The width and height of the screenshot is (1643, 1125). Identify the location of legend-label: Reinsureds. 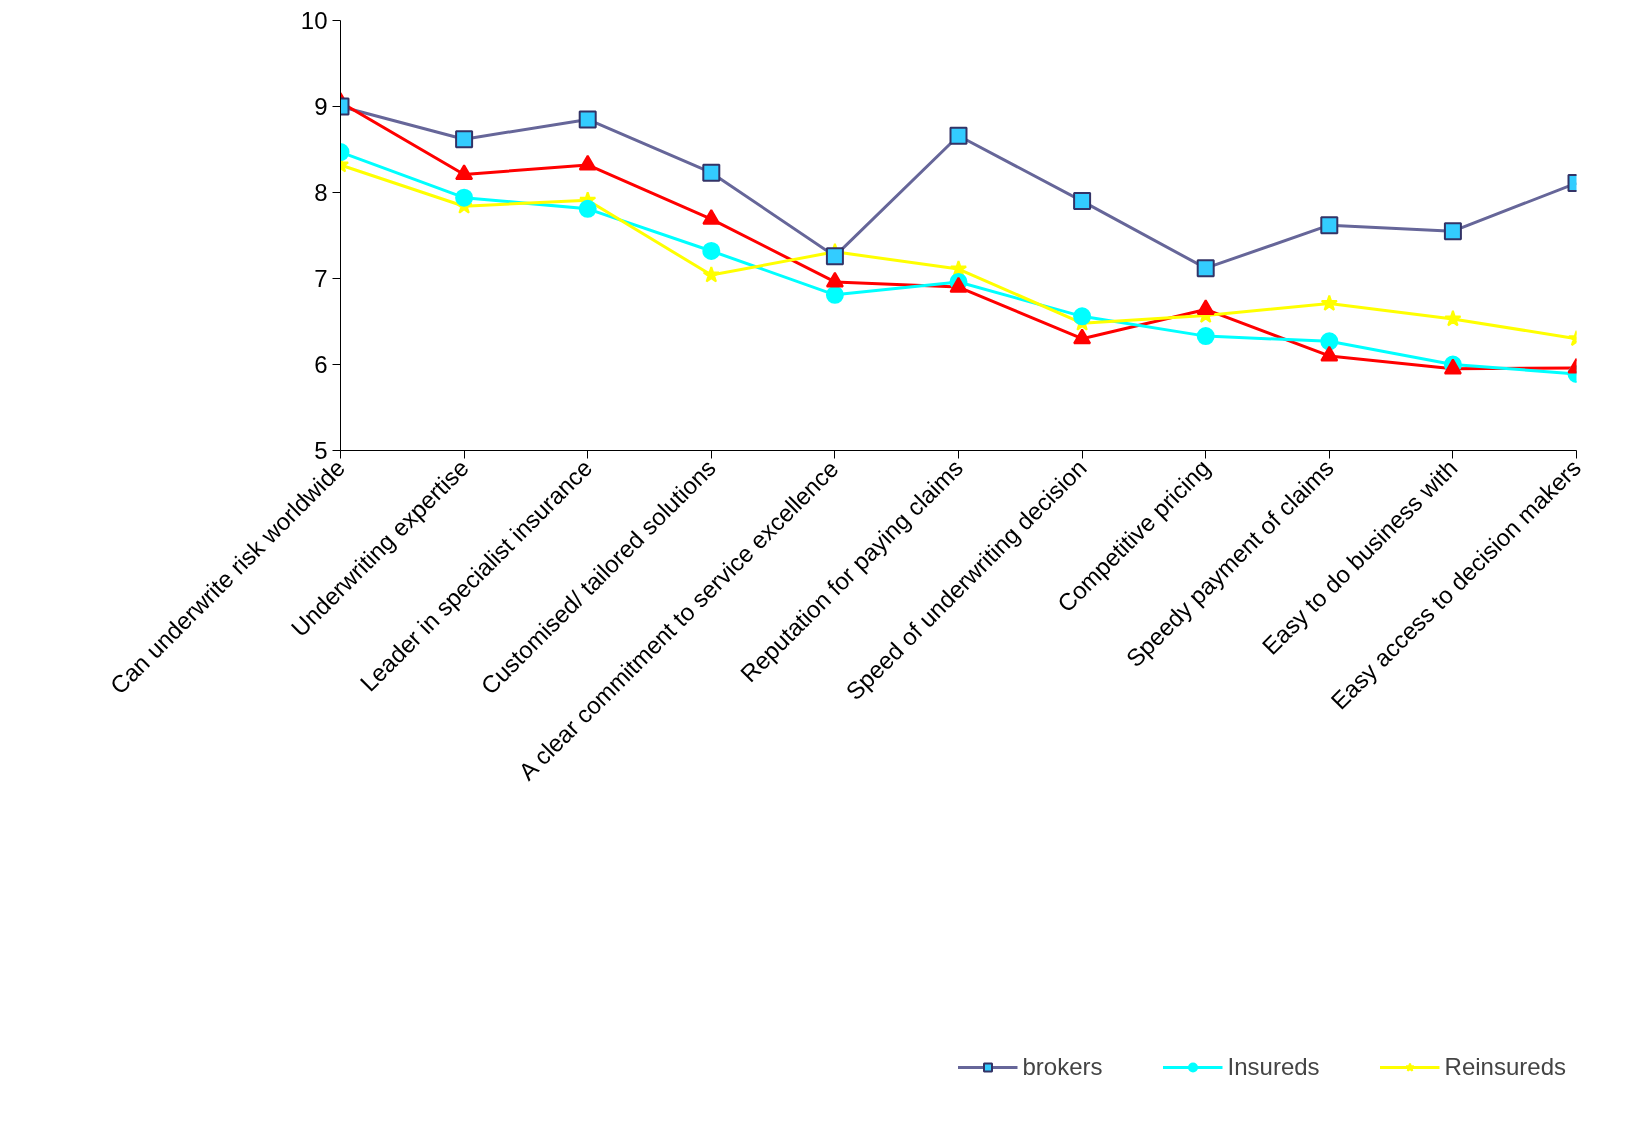
(1505, 1067).